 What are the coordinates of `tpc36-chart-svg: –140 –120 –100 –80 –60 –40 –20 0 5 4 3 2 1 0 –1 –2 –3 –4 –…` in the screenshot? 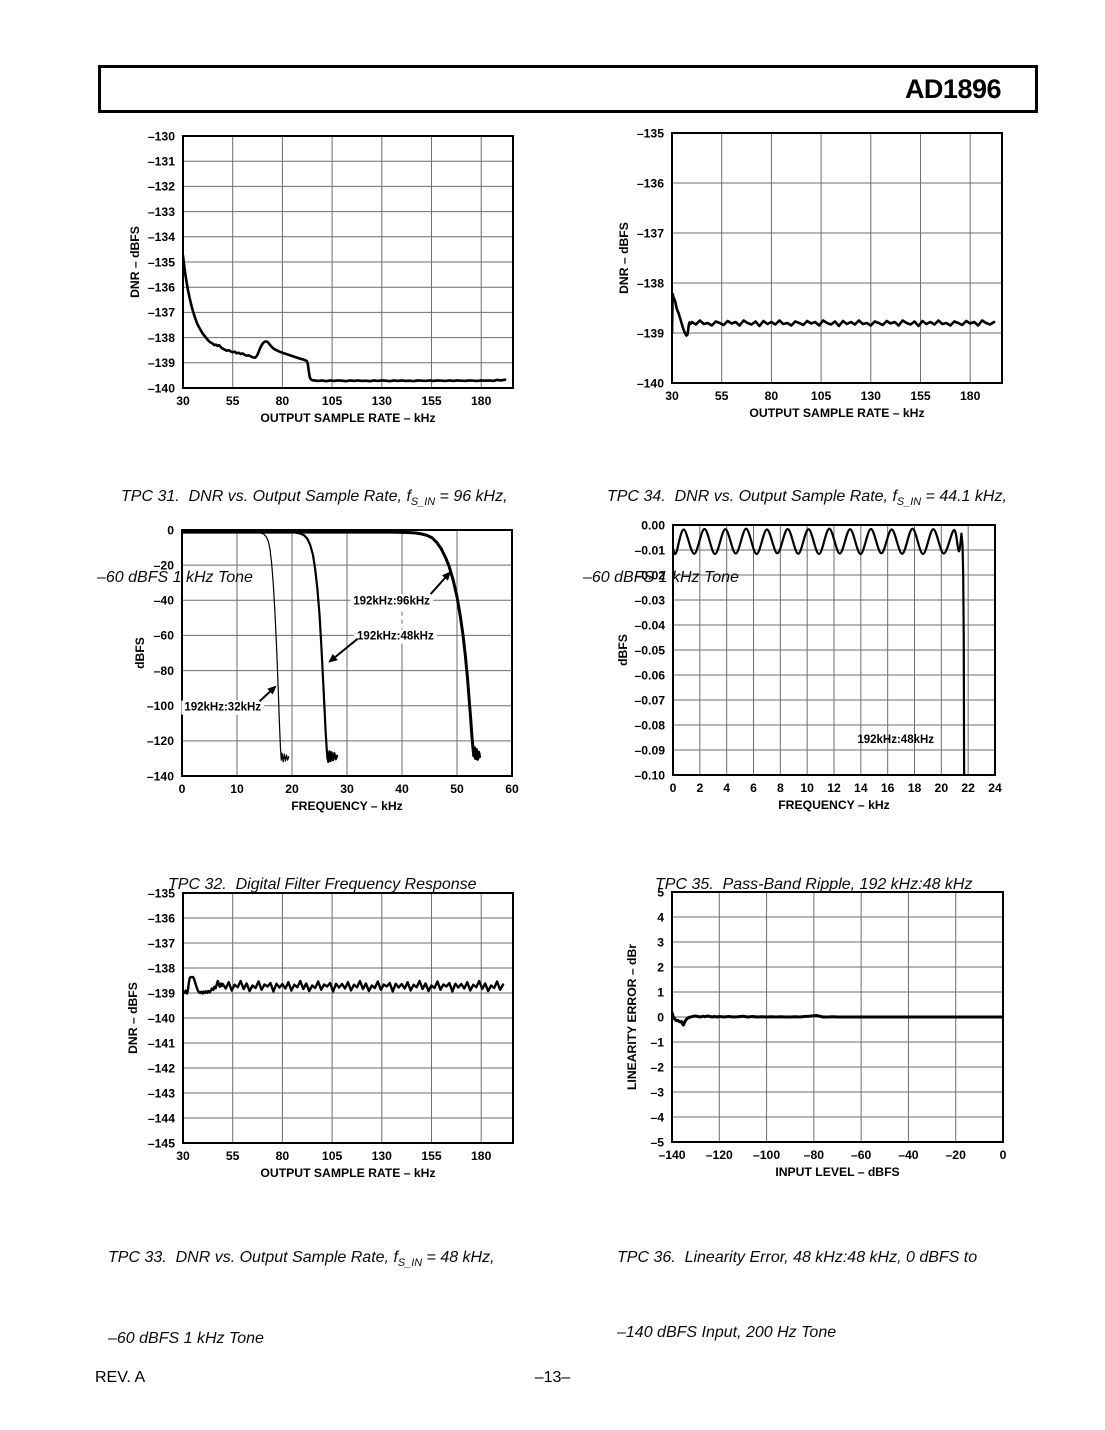 It's located at (816, 1032).